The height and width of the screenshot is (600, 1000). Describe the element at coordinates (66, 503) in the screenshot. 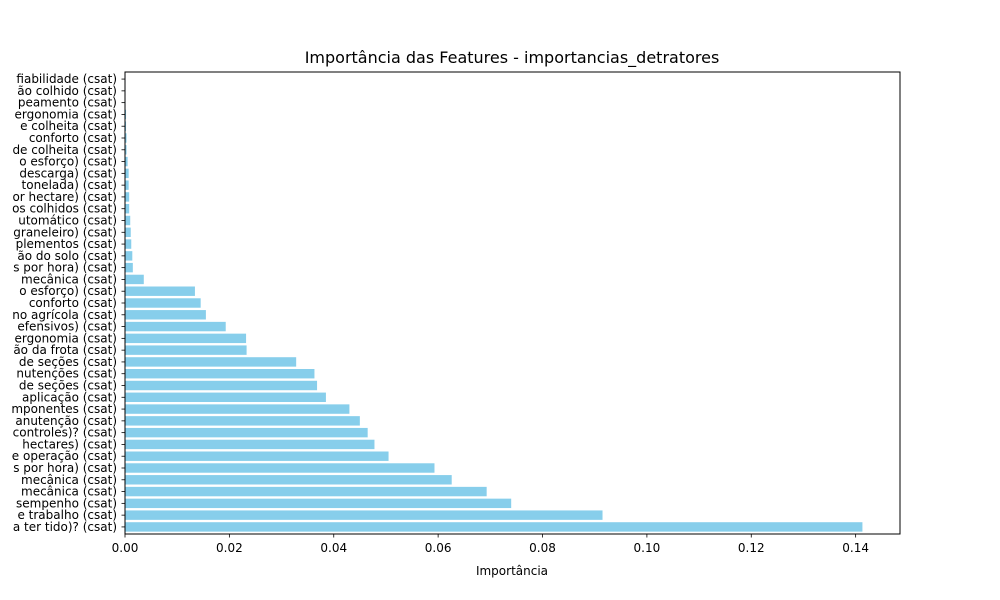

I see `y-tick-label: sempenho (csat)` at that location.